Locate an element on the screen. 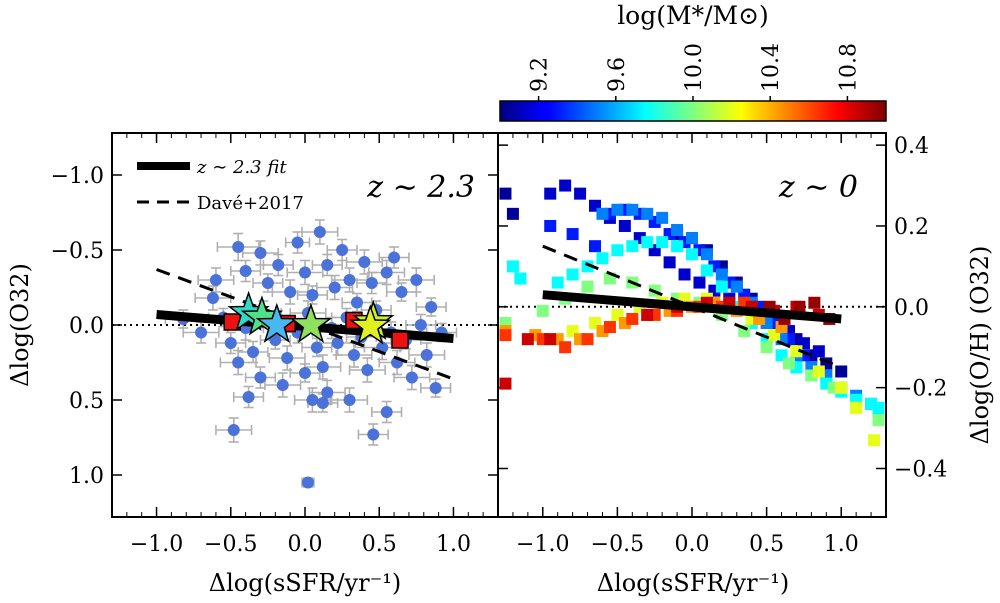 The width and height of the screenshot is (1000, 603). legend-dave-label: Davé+2017 is located at coordinates (250, 203).